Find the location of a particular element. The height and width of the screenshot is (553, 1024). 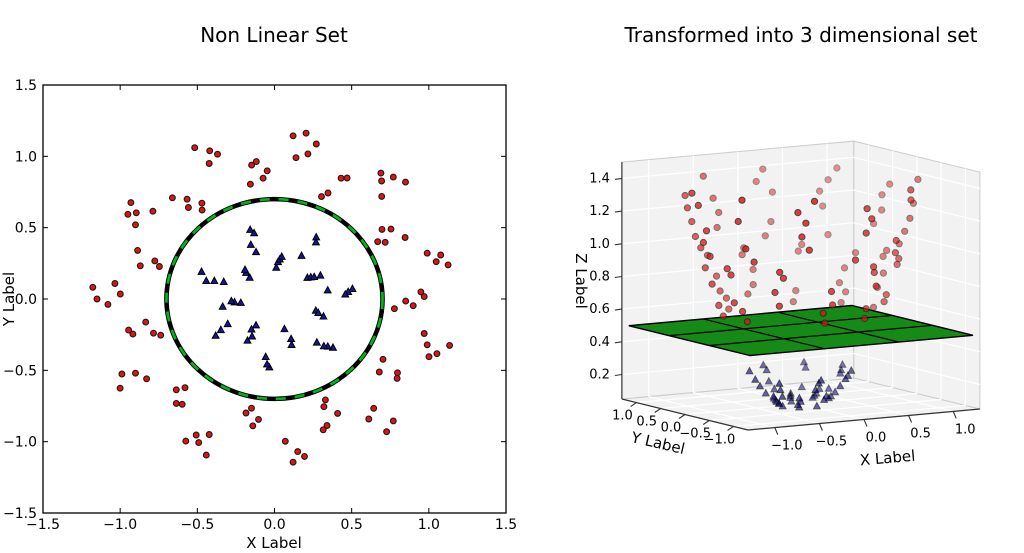

x-tick-label-3d: −0.5 is located at coordinates (832, 442).